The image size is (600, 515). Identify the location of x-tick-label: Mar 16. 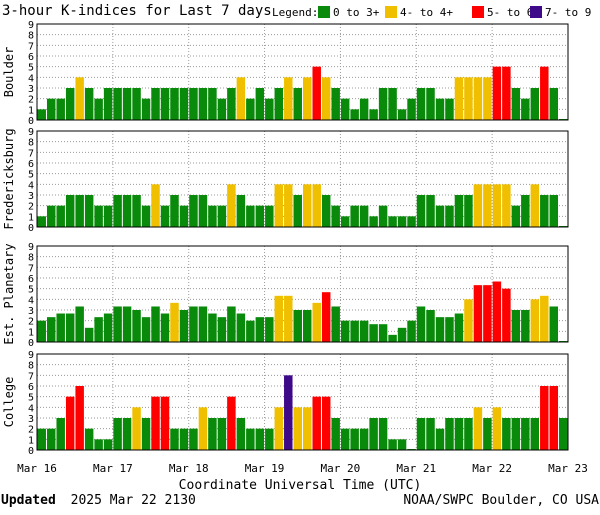
(37, 468).